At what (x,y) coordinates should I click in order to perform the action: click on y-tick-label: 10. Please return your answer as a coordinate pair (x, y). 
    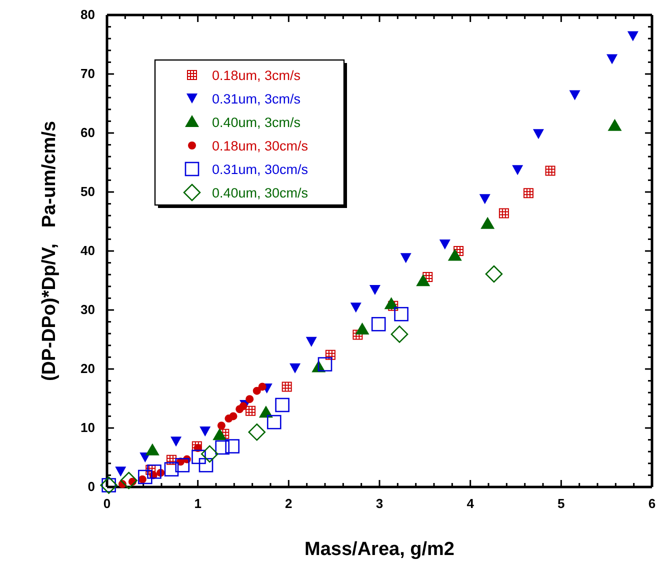
    Looking at the image, I should click on (87, 428).